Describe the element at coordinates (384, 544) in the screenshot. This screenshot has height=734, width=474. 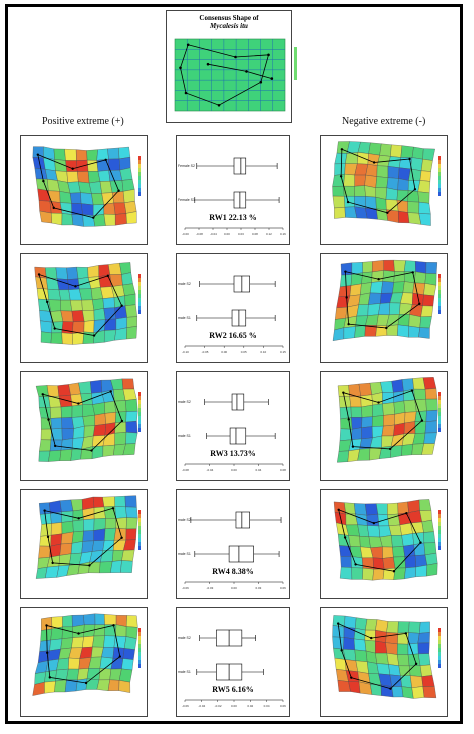
I see `rw4-negative-deformation-panel` at that location.